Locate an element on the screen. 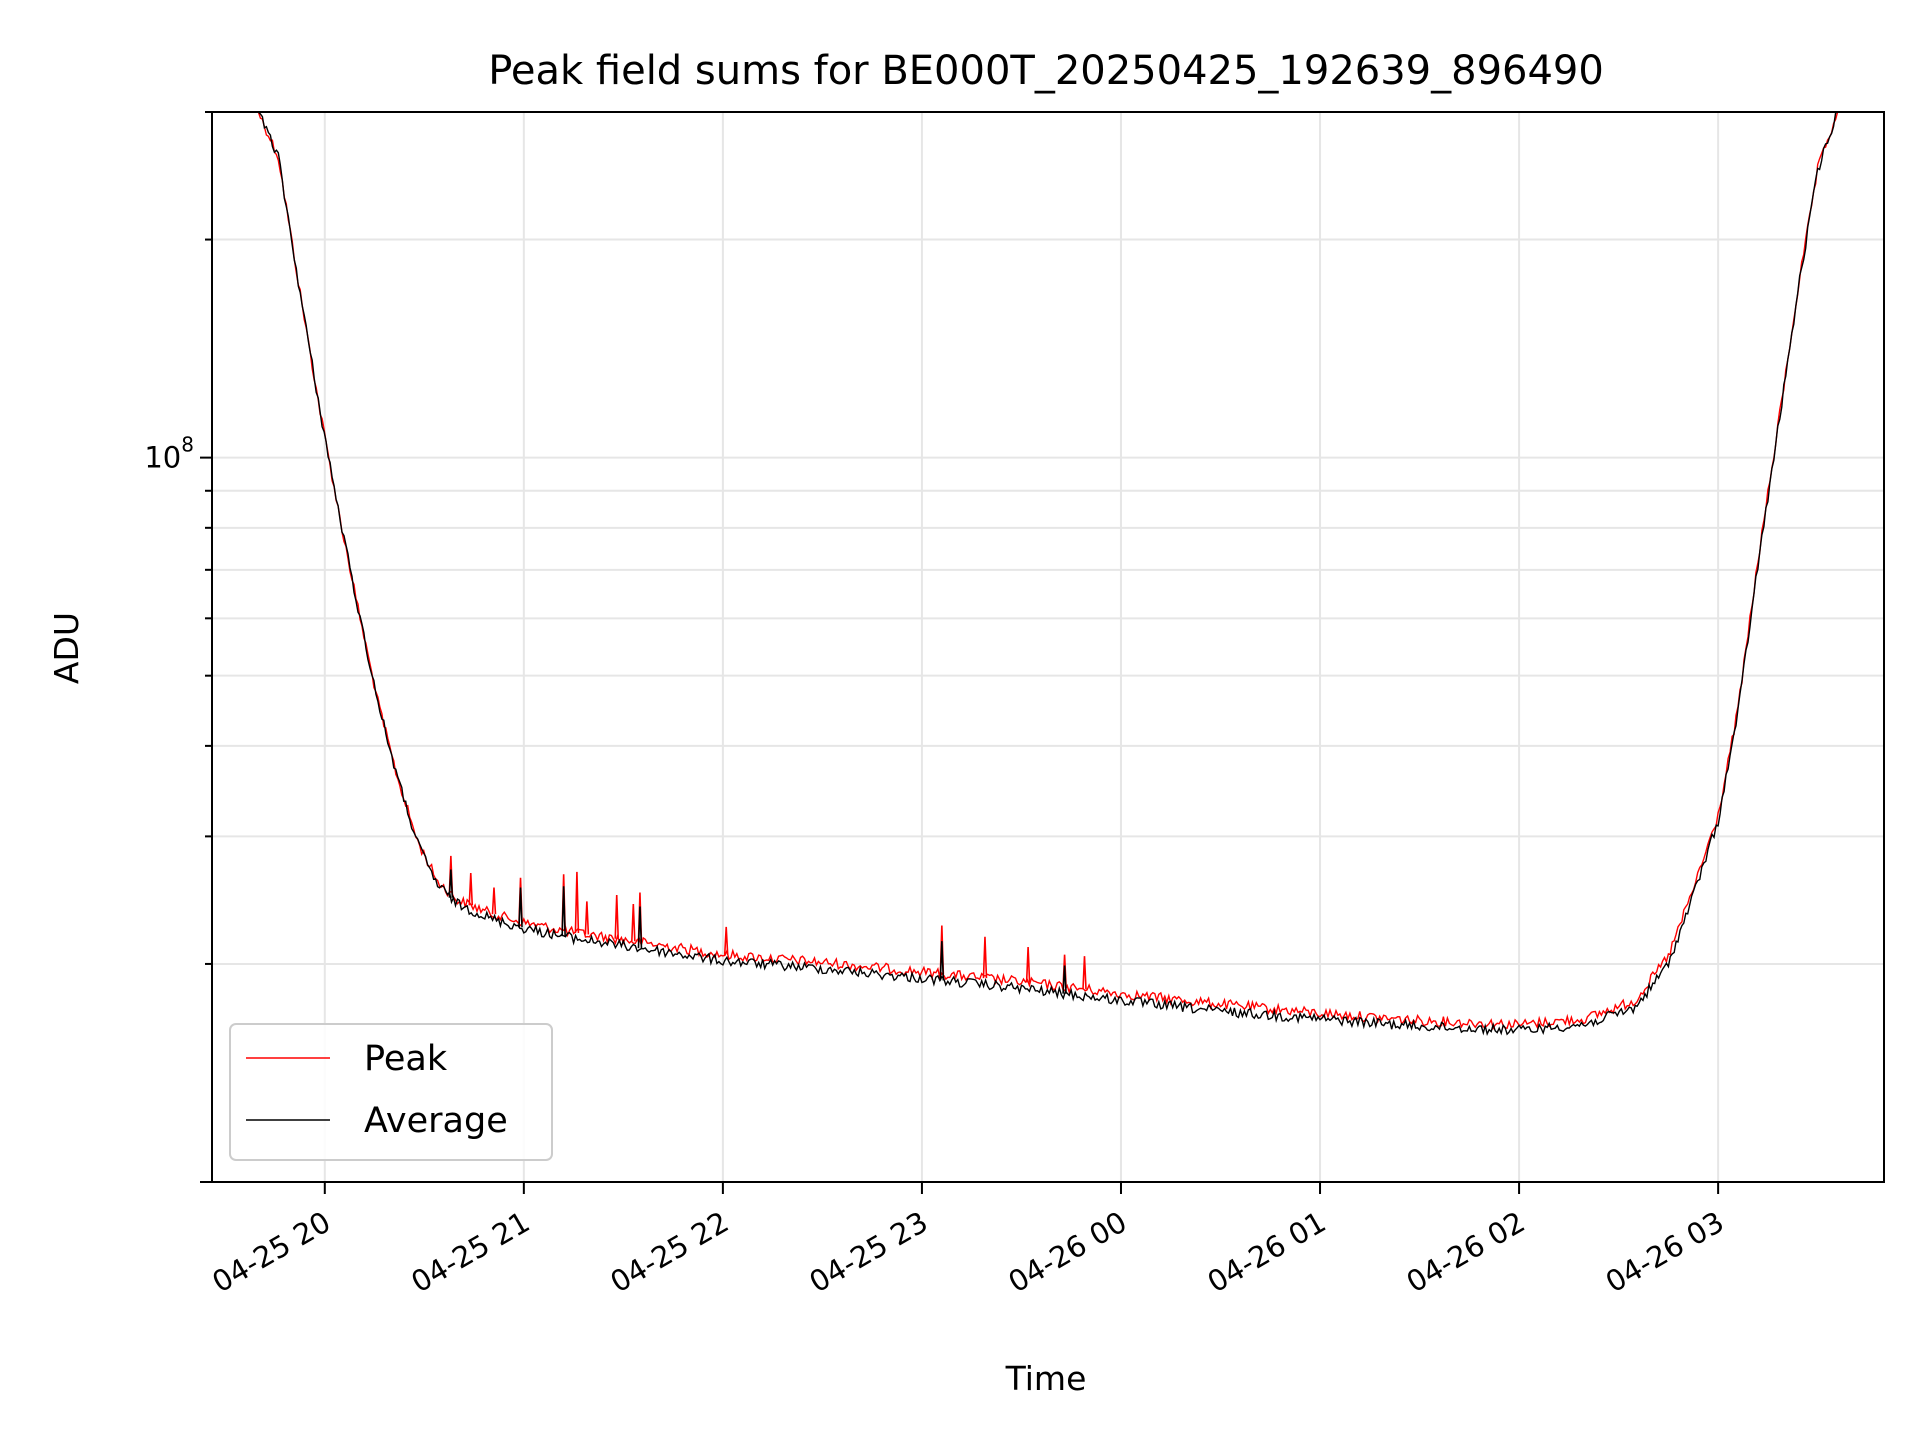  y-axis: 108 is located at coordinates (178, 647).